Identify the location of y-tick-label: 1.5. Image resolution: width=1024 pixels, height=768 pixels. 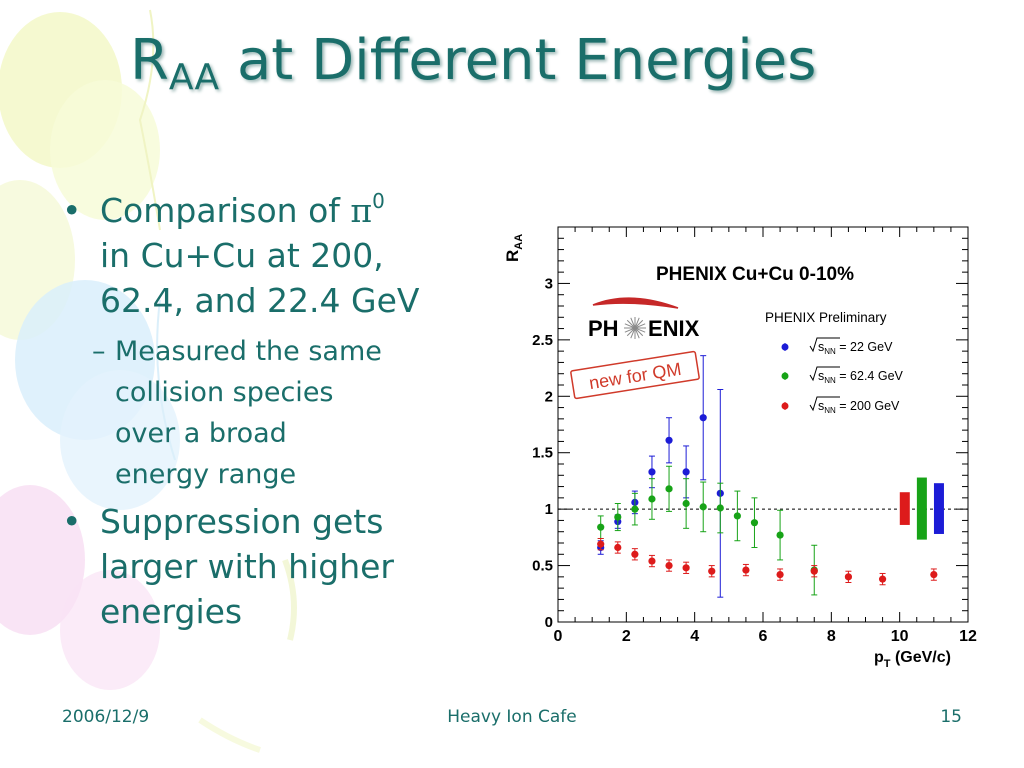
(542, 453).